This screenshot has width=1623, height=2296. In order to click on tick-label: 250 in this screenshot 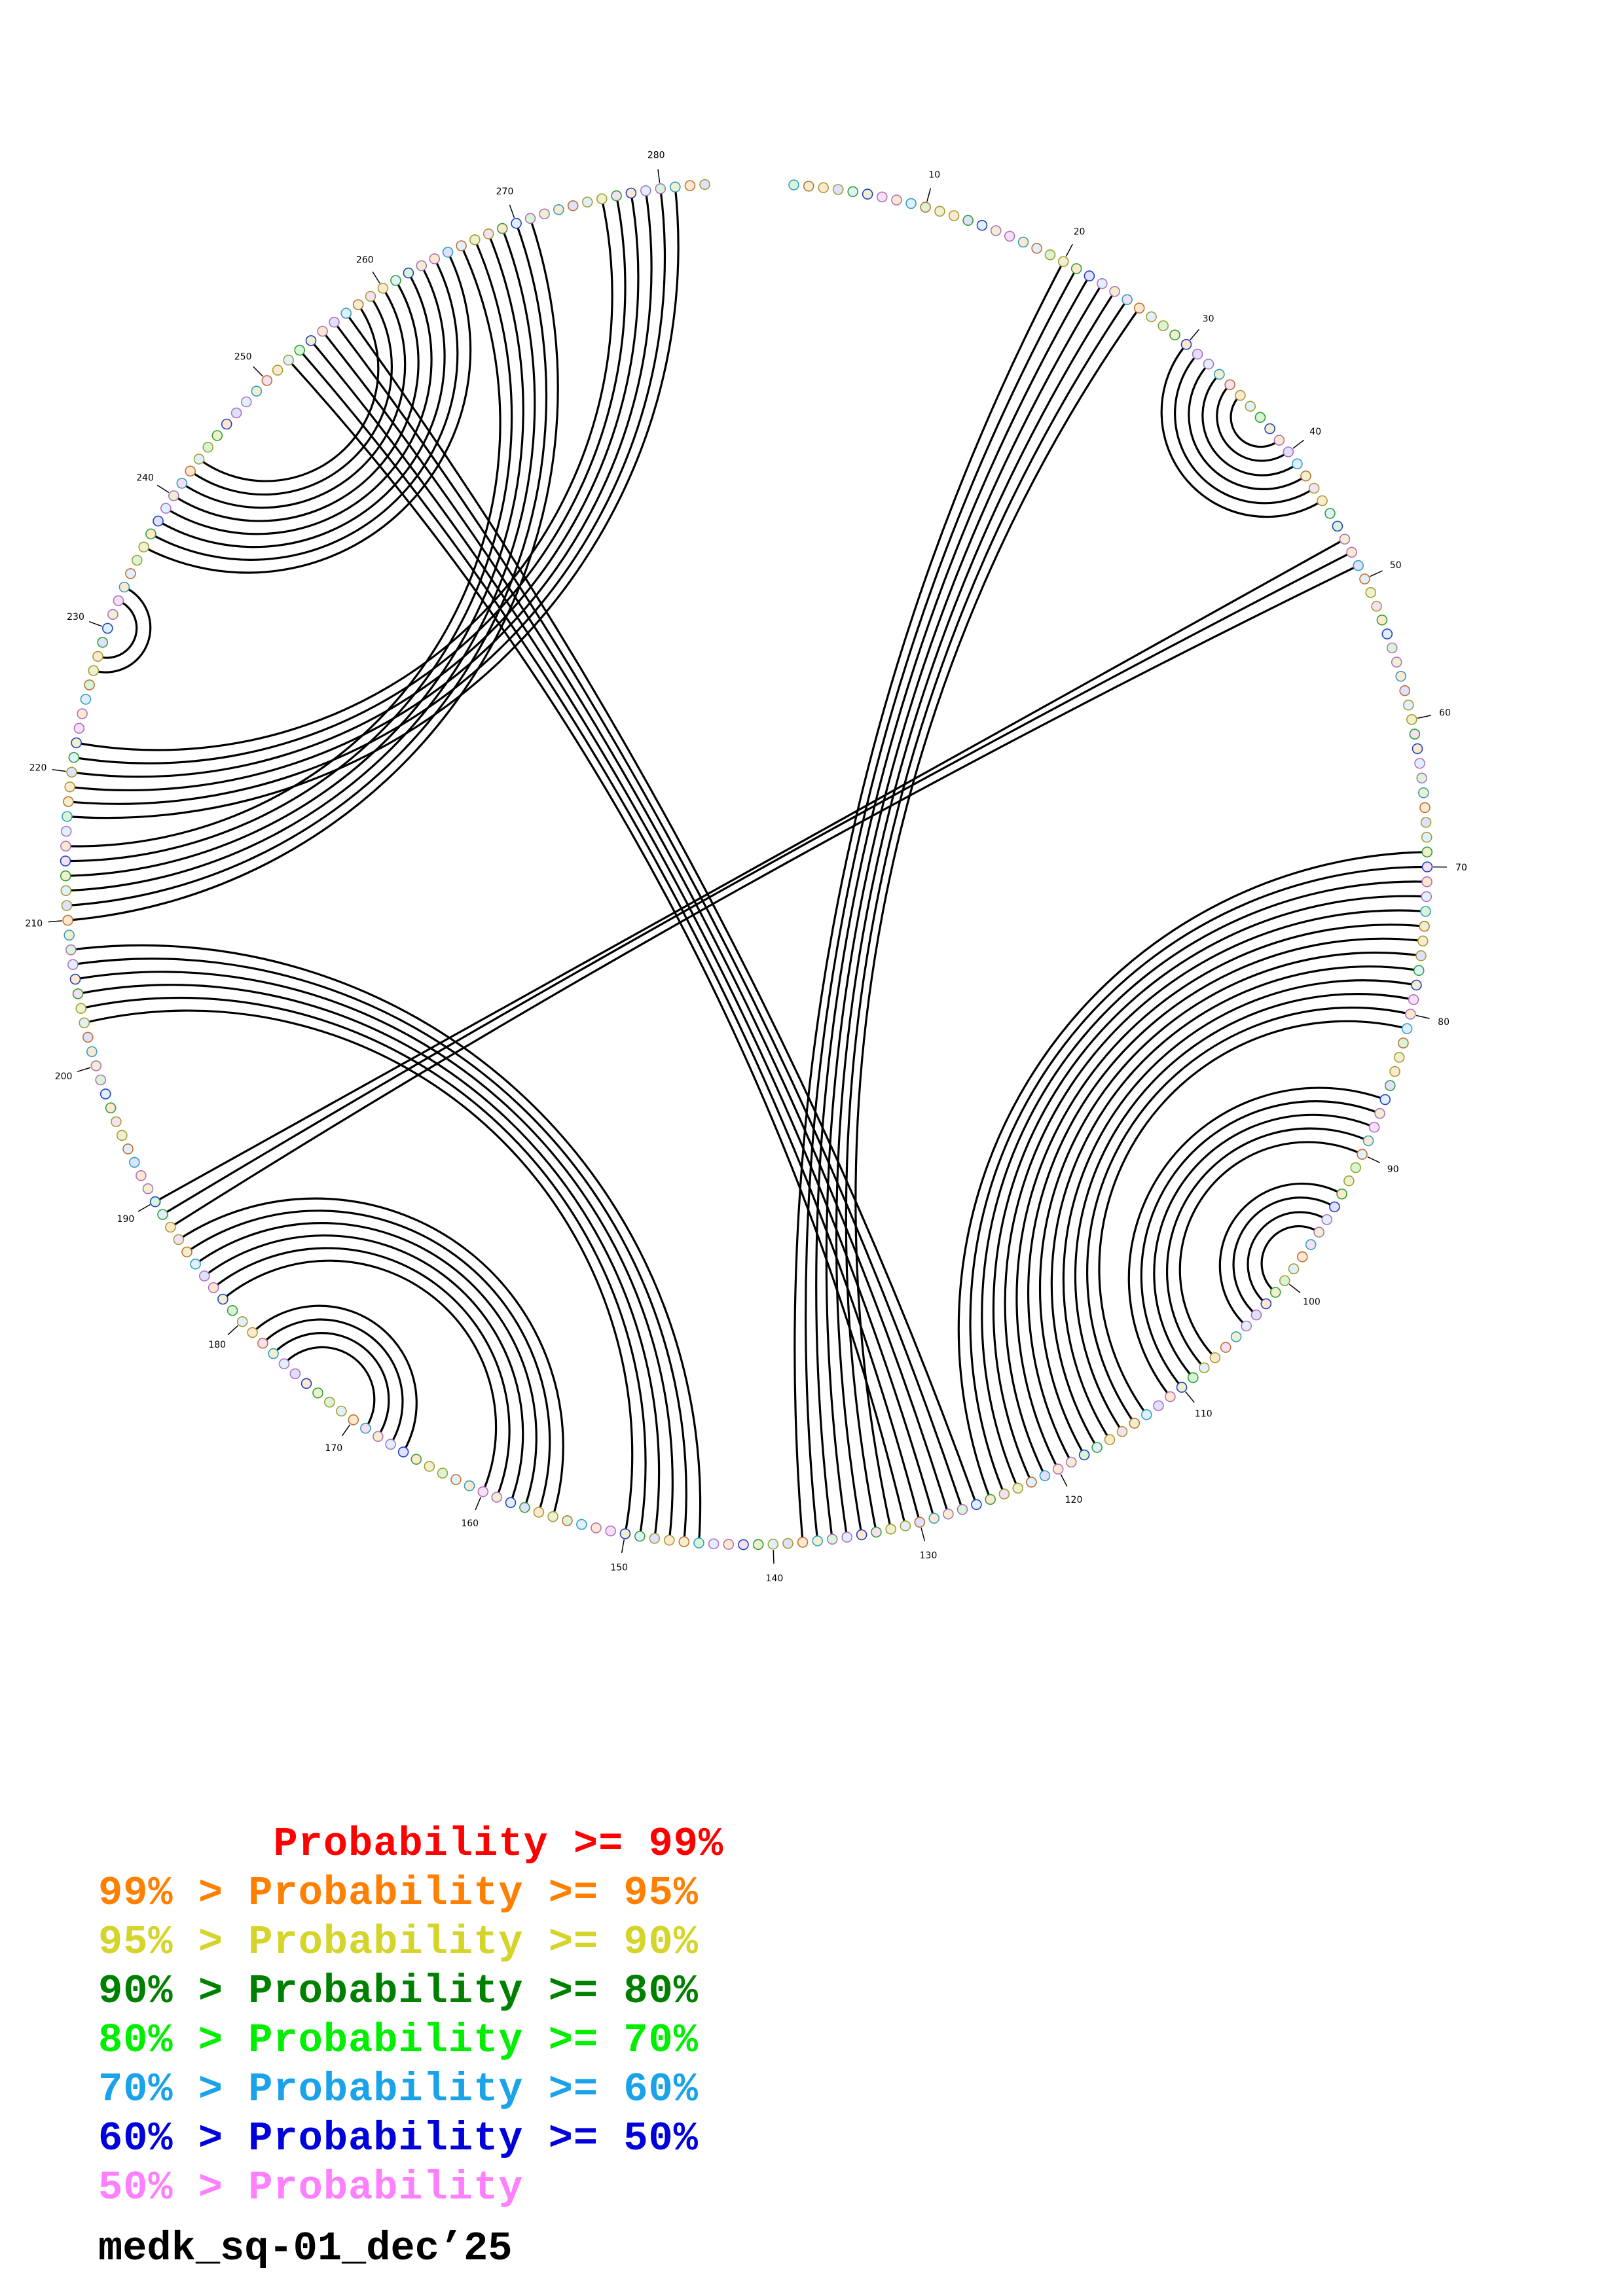, I will do `click(243, 357)`.